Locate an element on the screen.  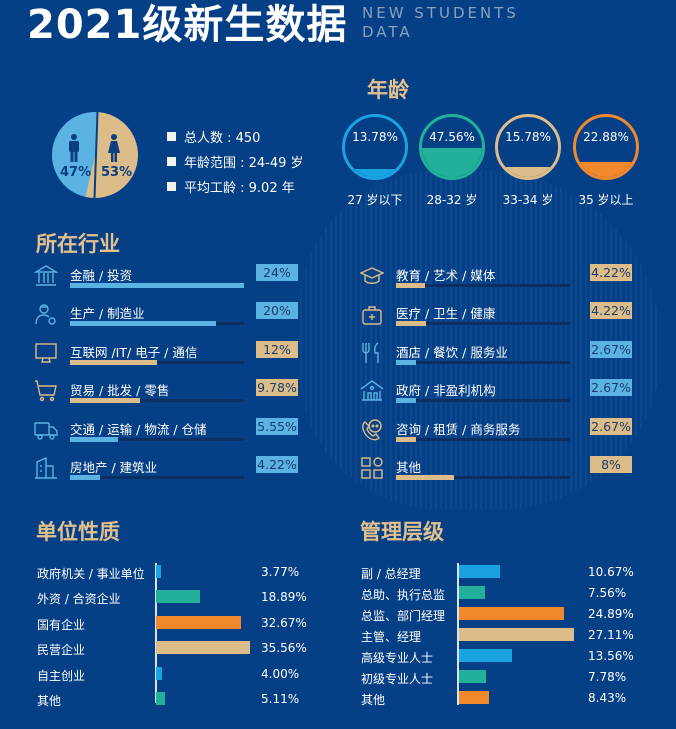
age-group: 47.56% 28-32 岁 is located at coordinates (452, 161).